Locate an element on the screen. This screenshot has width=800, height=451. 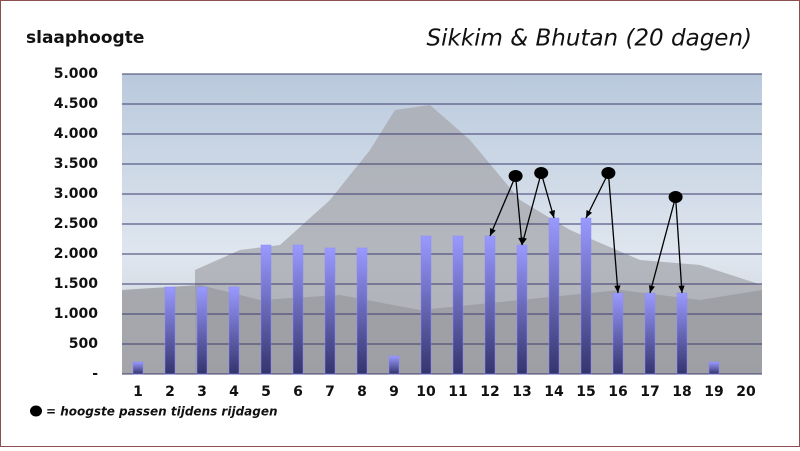
y-tick-label: 5.000 is located at coordinates (76, 74).